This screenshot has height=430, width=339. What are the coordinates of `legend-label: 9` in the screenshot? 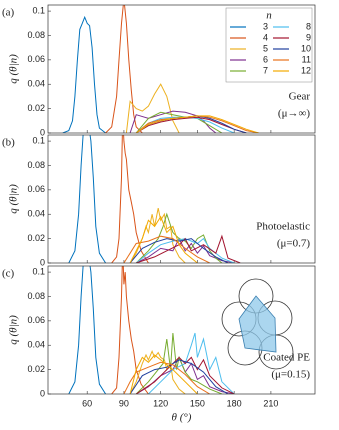 It's located at (308, 37).